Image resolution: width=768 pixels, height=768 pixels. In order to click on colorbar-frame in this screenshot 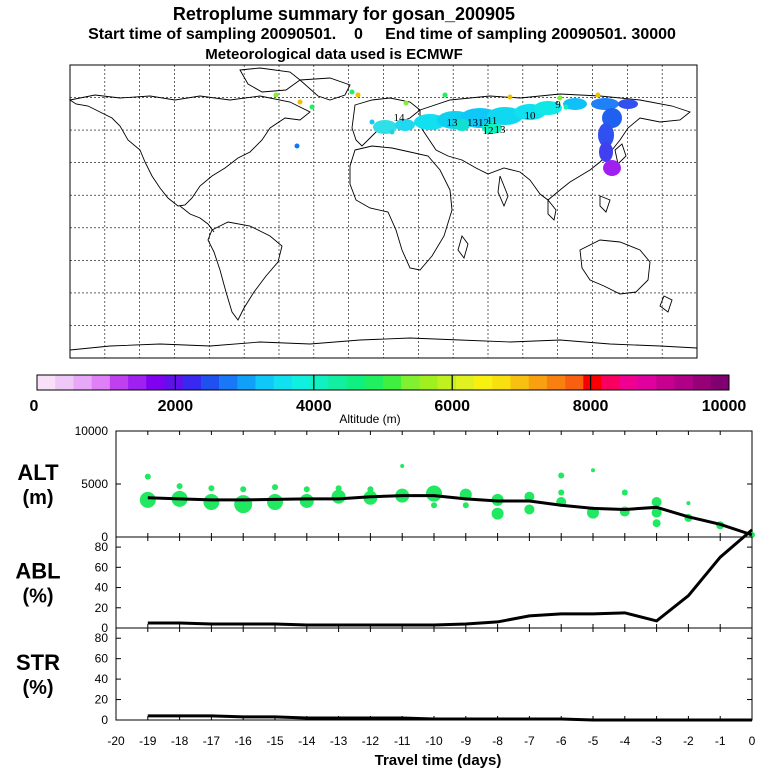, I will do `click(383, 382)`.